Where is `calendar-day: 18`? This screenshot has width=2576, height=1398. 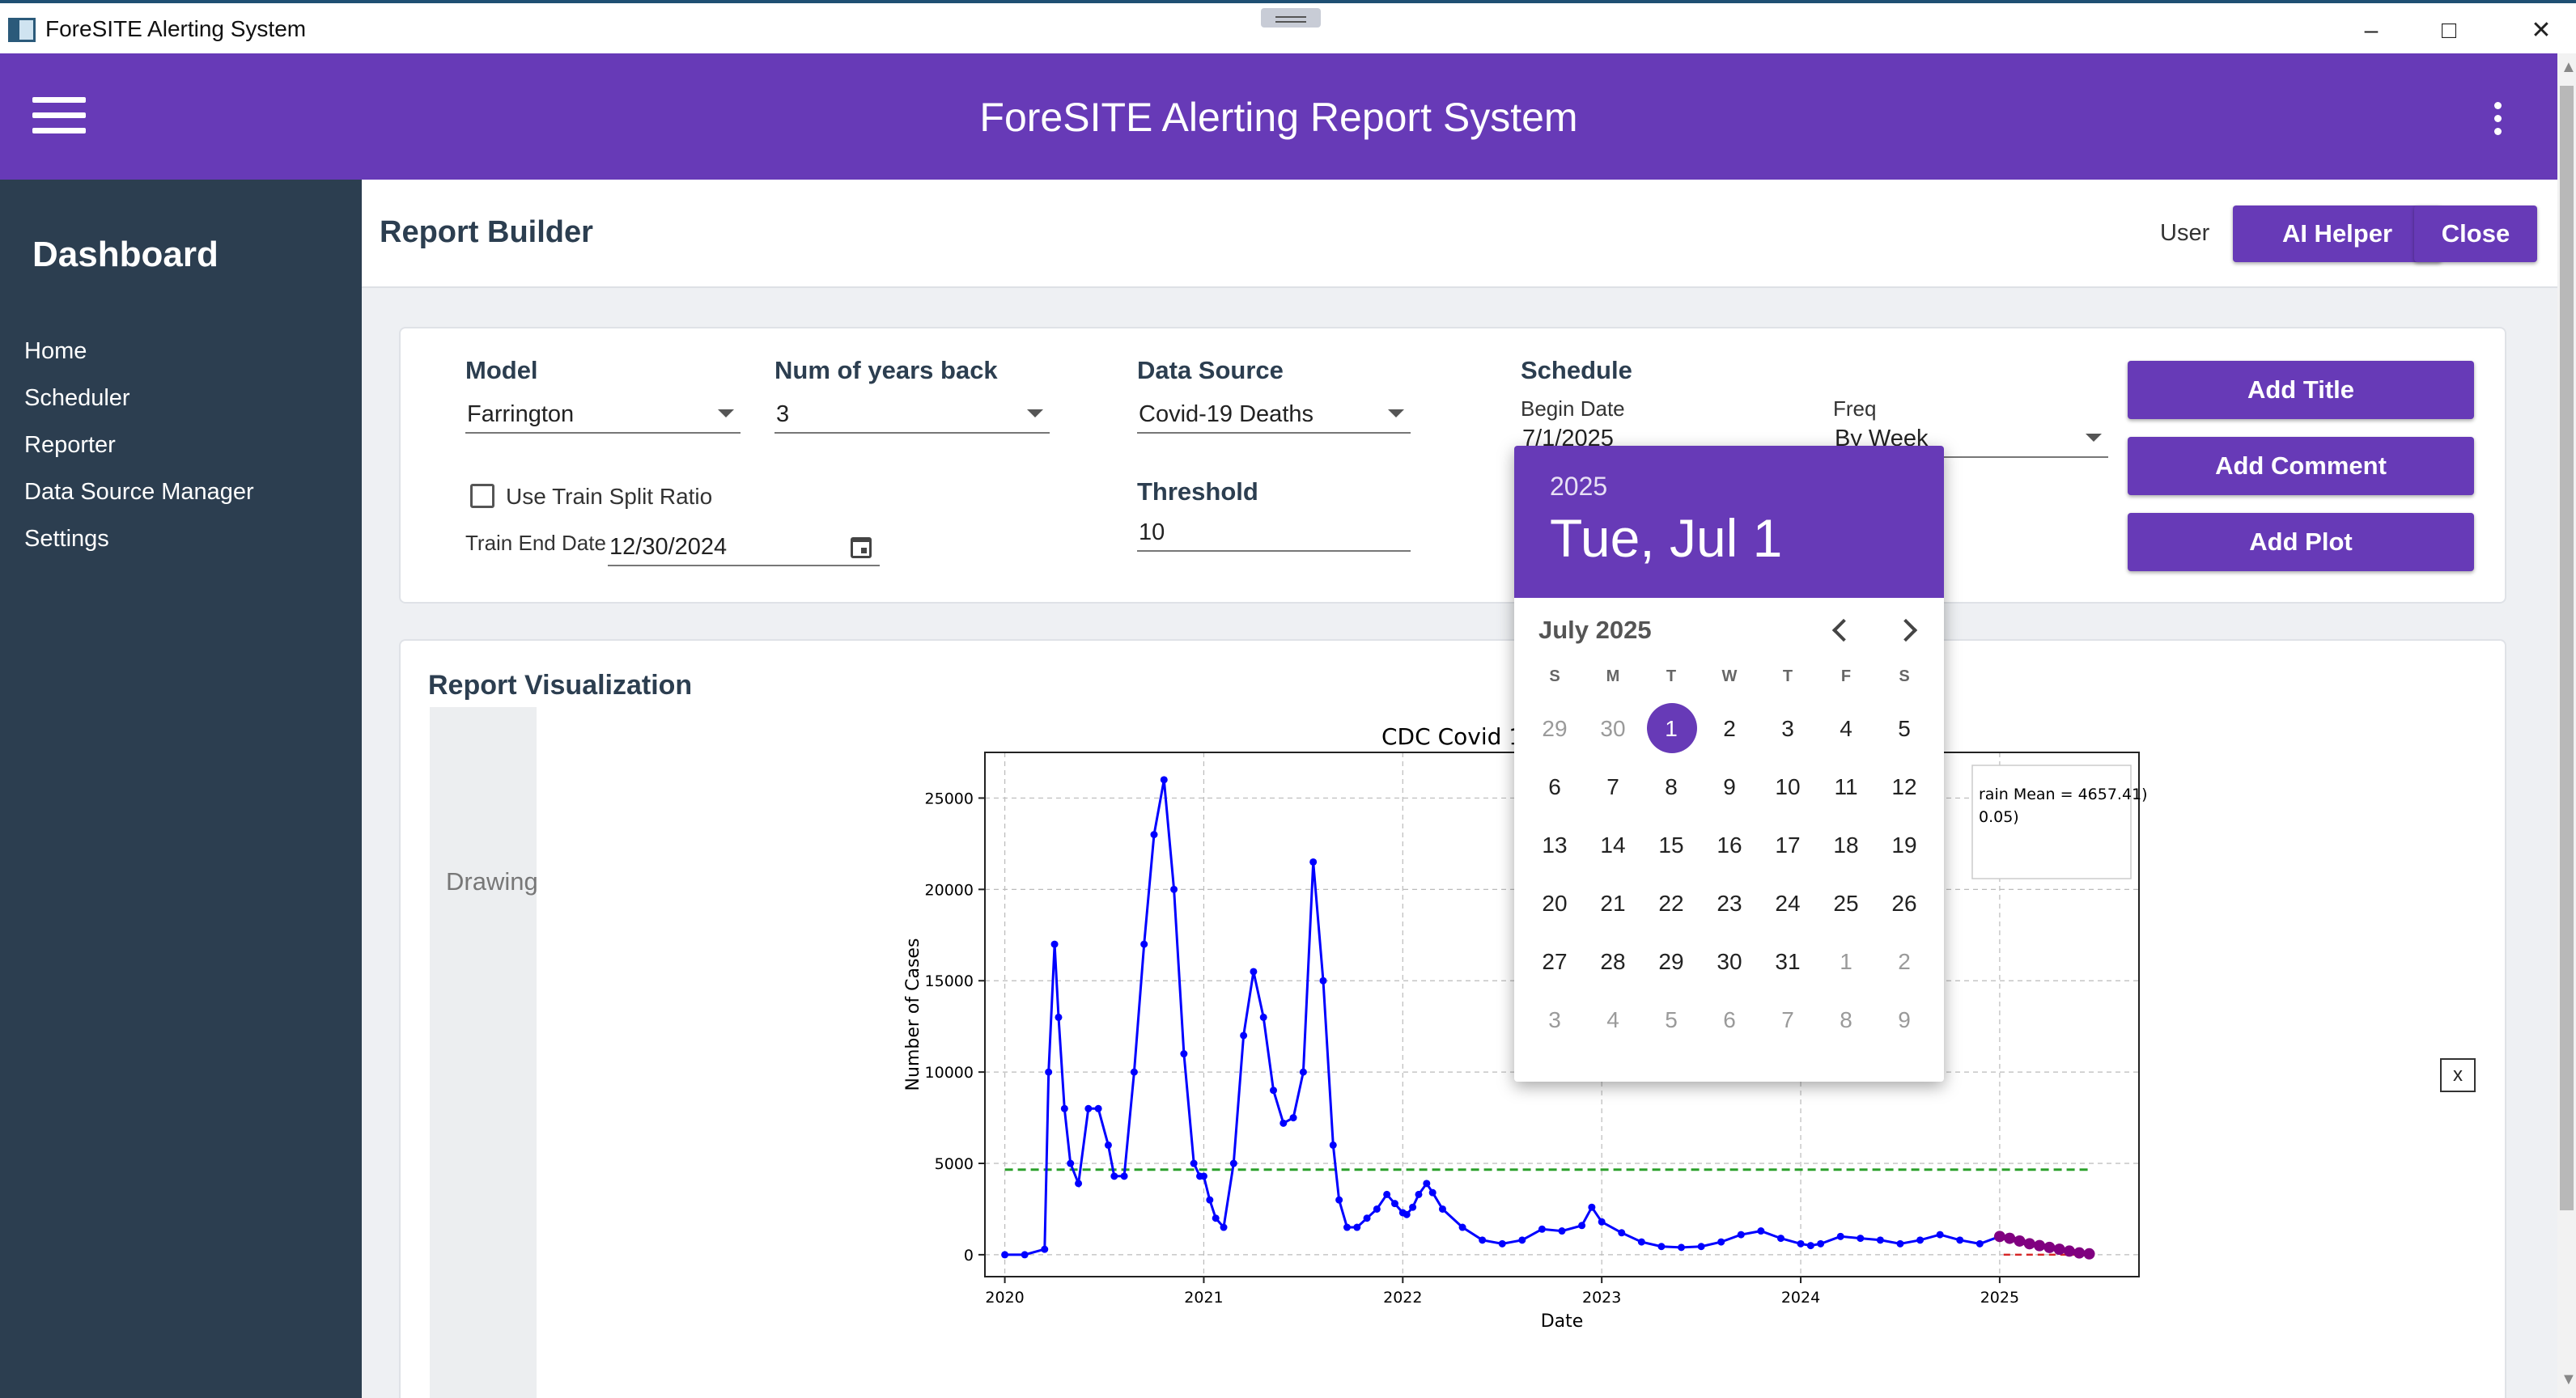
calendar-day: 18 is located at coordinates (1846, 849).